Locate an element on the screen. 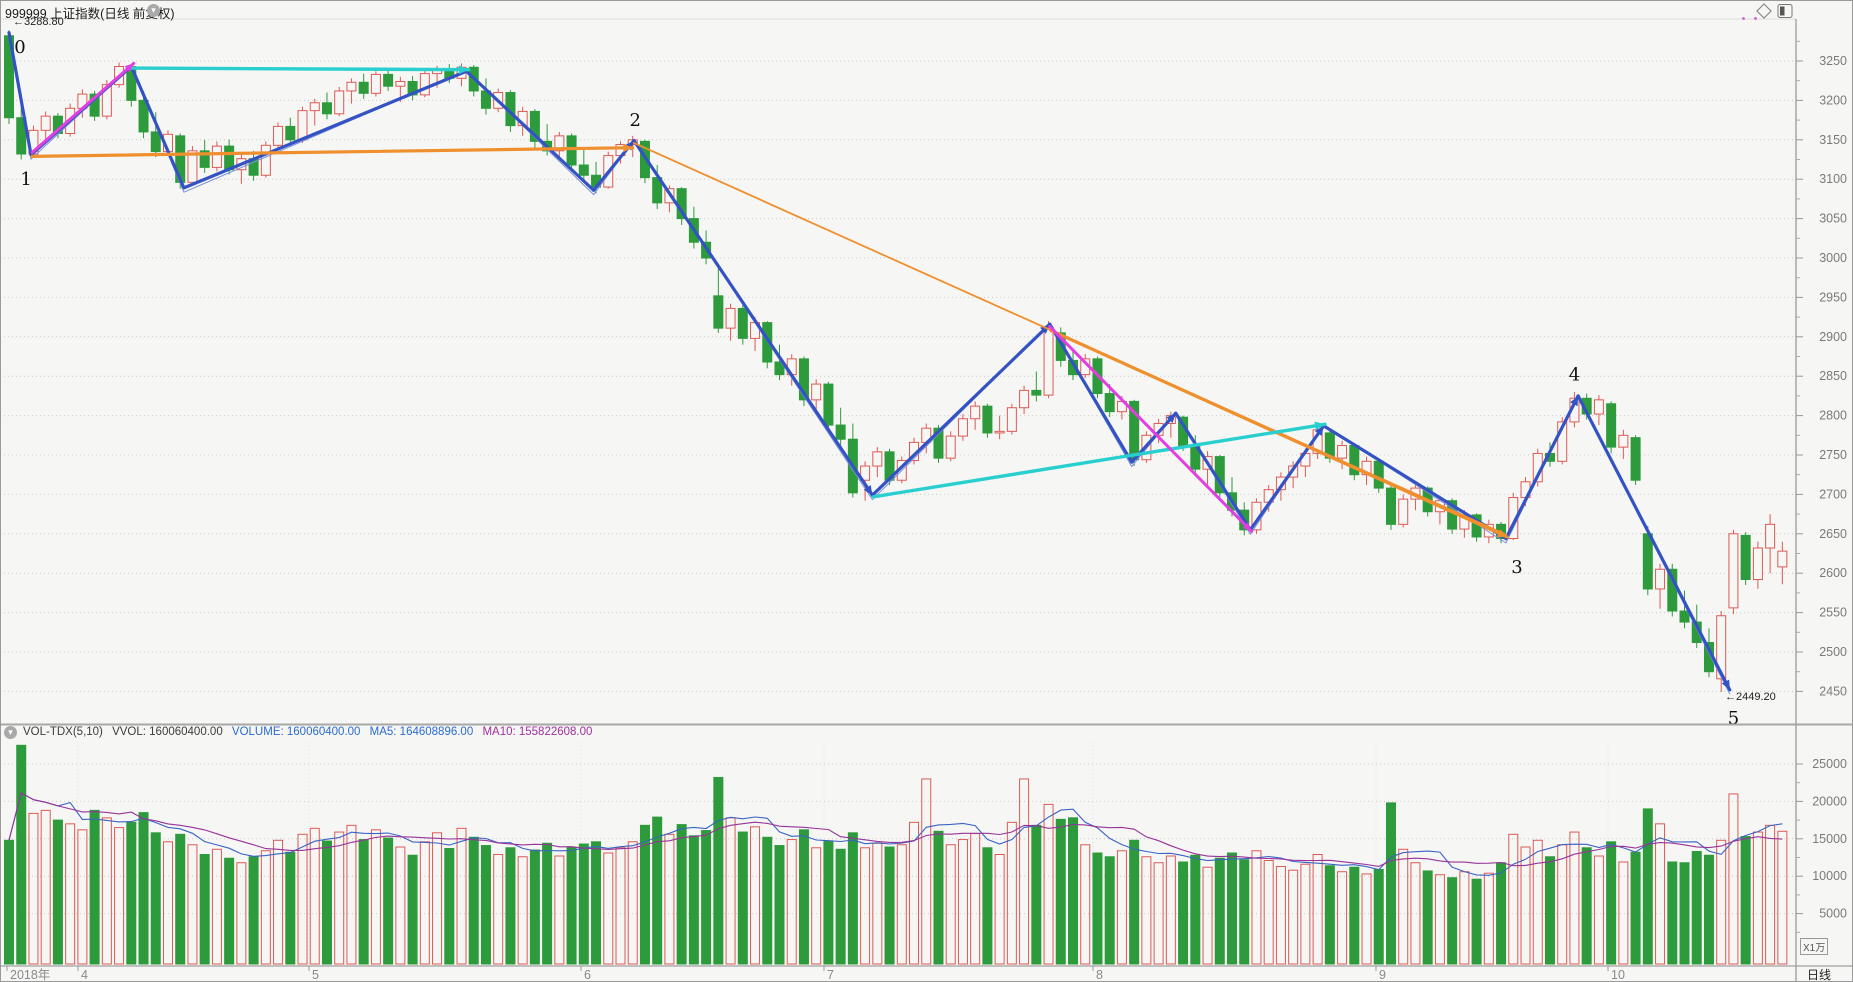  price-axis-label: 2450 is located at coordinates (1833, 691).